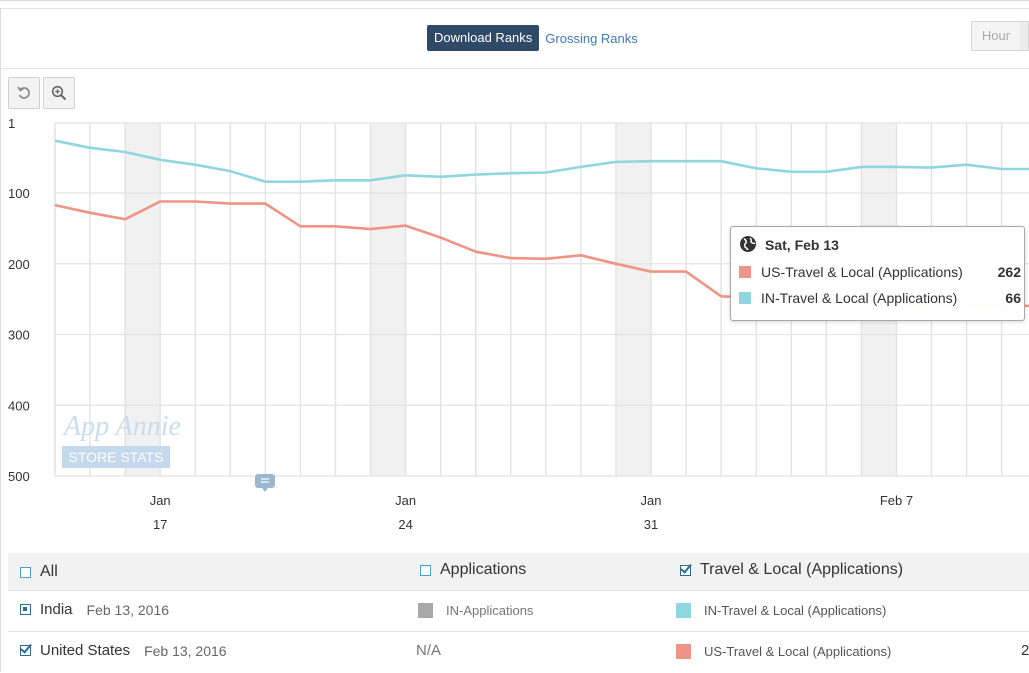 The width and height of the screenshot is (1029, 673). Describe the element at coordinates (859, 298) in the screenshot. I see `tooltip-label-in: IN-Travel & Local (Applications)` at that location.